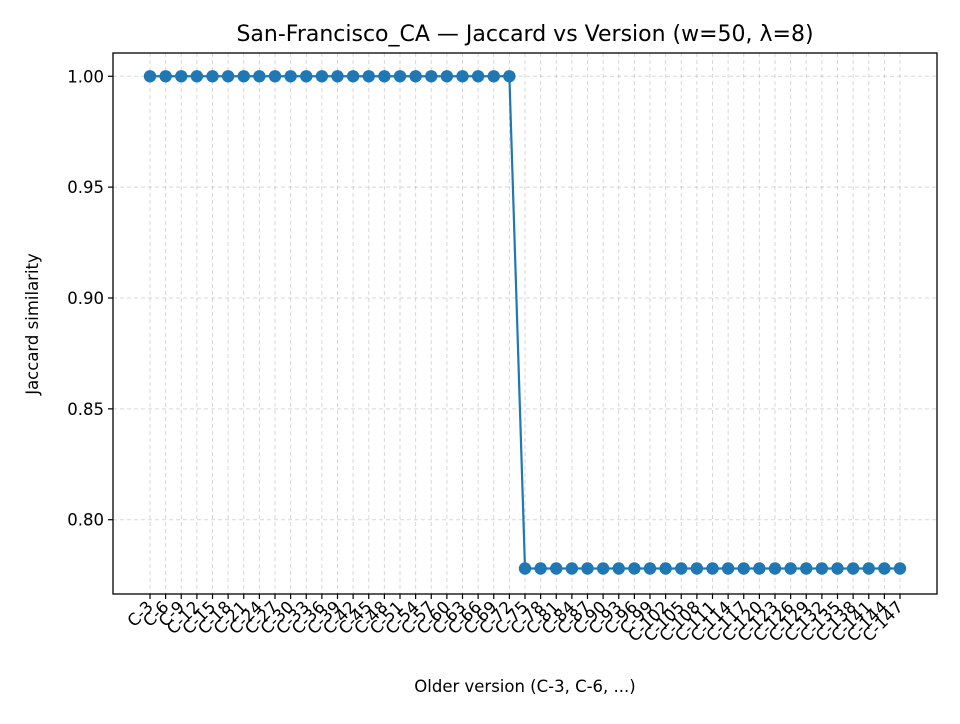  I want to click on y-tick-label: 0.80, so click(85, 520).